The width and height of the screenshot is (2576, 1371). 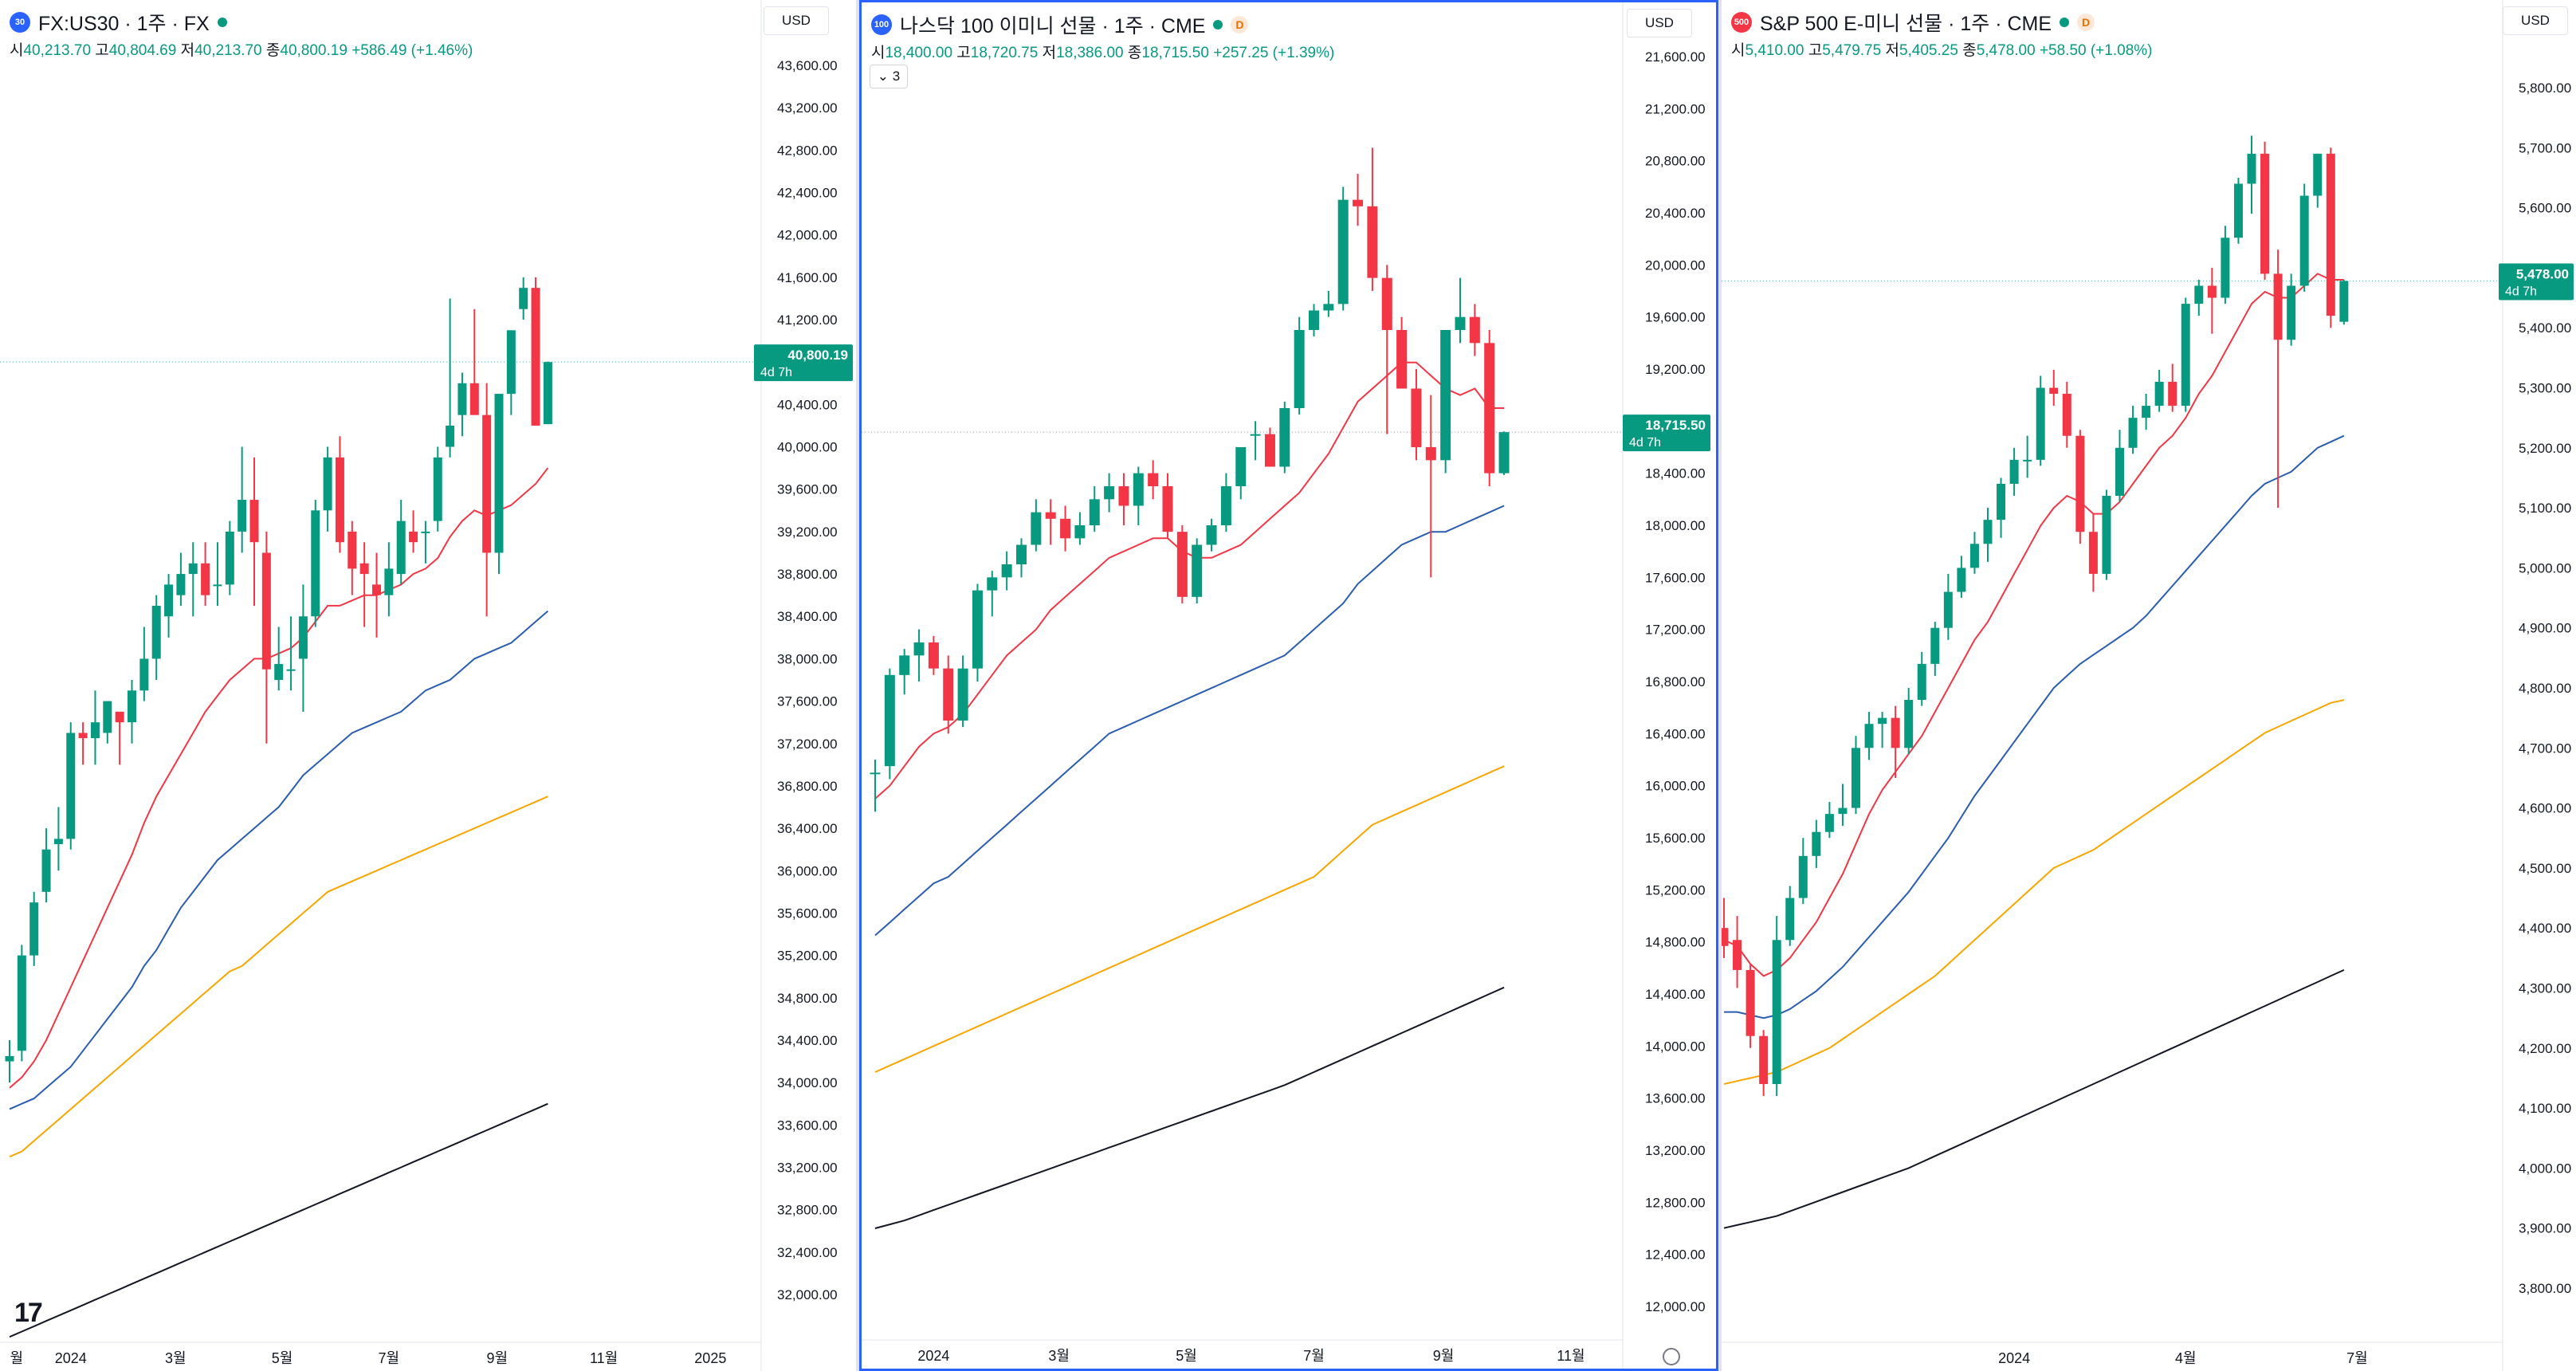 I want to click on y-tick-label: 40,000.00, so click(x=807, y=447).